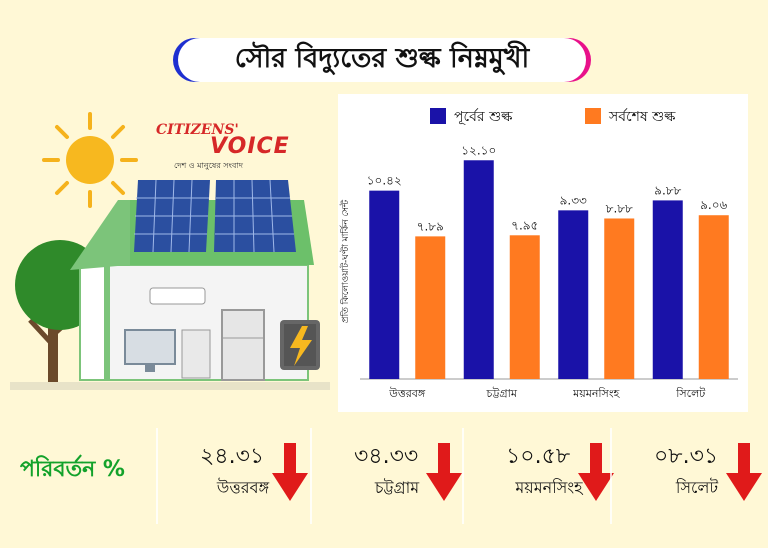  Describe the element at coordinates (690, 393) in the screenshot. I see `x-tick-label-4: সিলেট` at that location.